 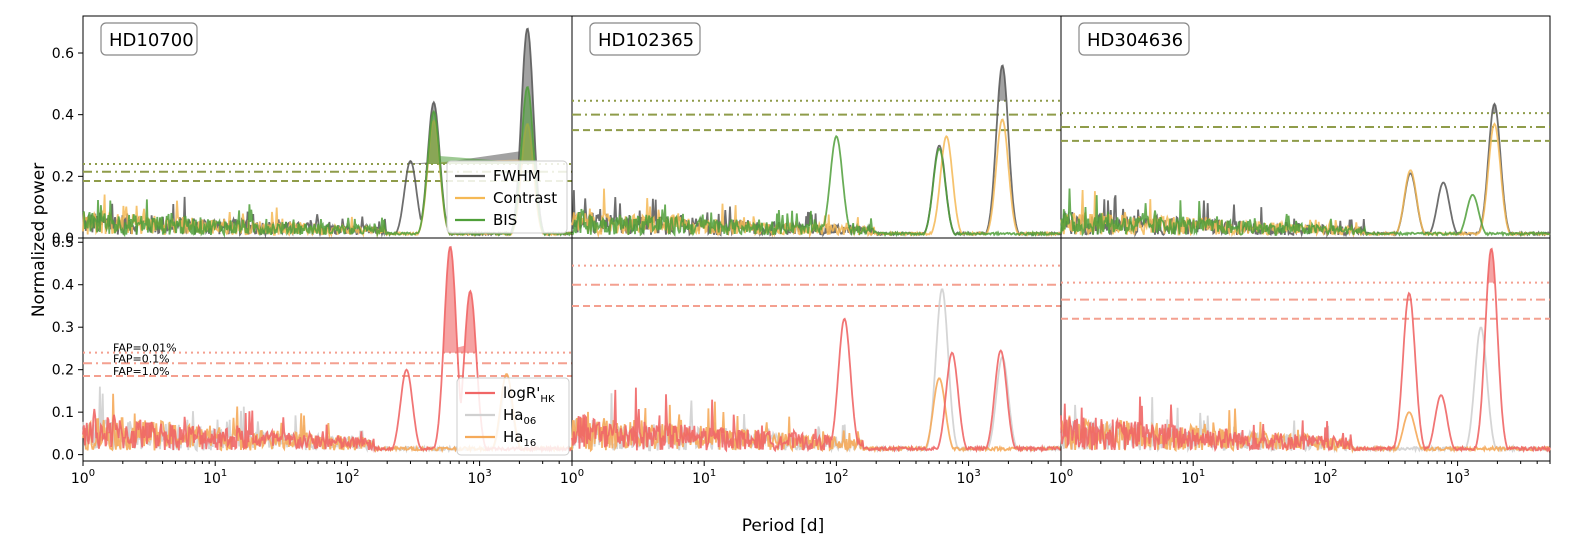 What do you see at coordinates (63, 54) in the screenshot?
I see `y-tick-label: 0.6` at bounding box center [63, 54].